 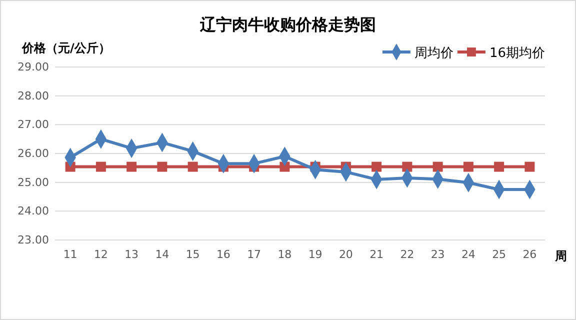 I want to click on x-tick-label: 11, so click(x=70, y=254).